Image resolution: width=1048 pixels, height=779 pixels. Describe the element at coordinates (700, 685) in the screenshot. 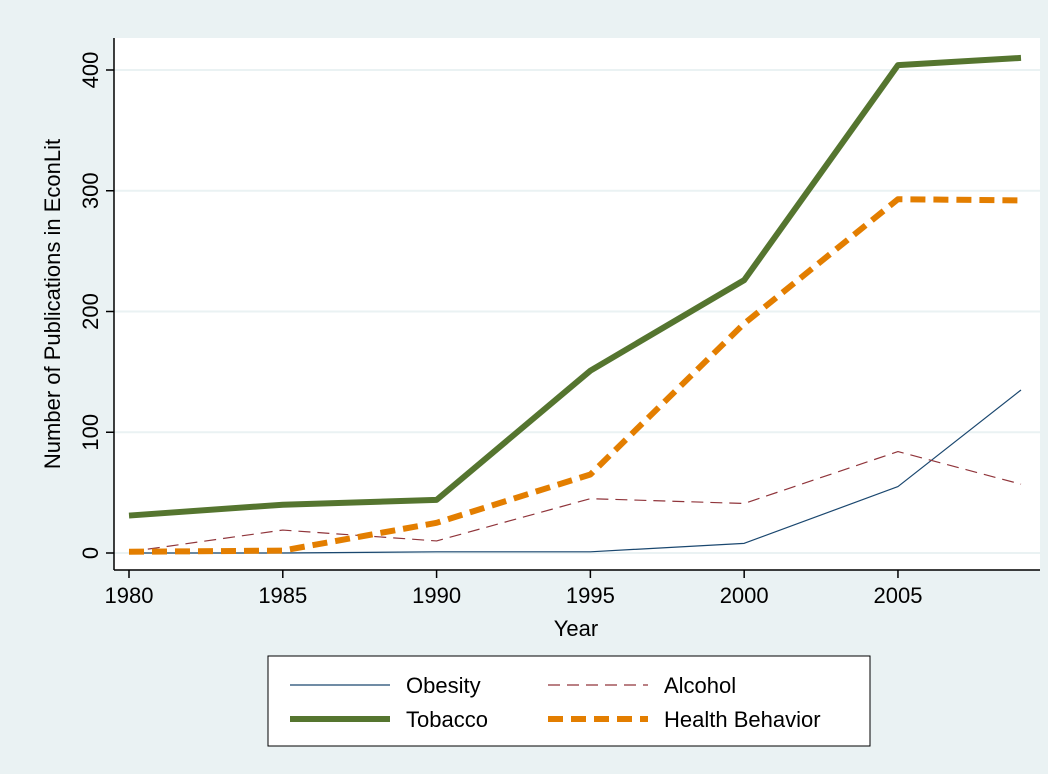

I see `legend-label-alcohol: Alcohol` at that location.